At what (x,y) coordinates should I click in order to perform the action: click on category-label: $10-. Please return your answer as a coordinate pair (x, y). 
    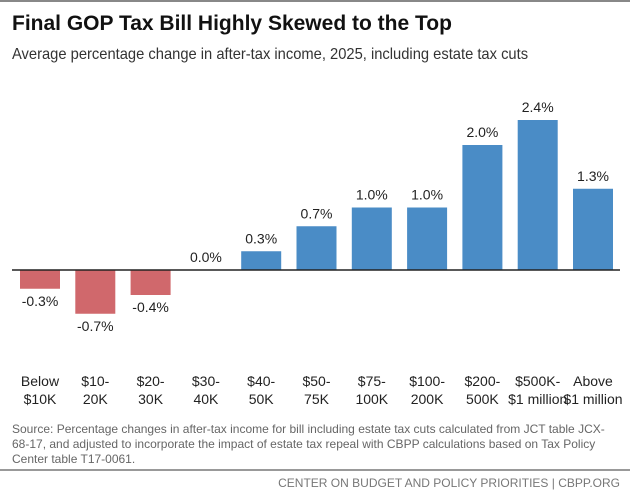
    Looking at the image, I should click on (95, 381).